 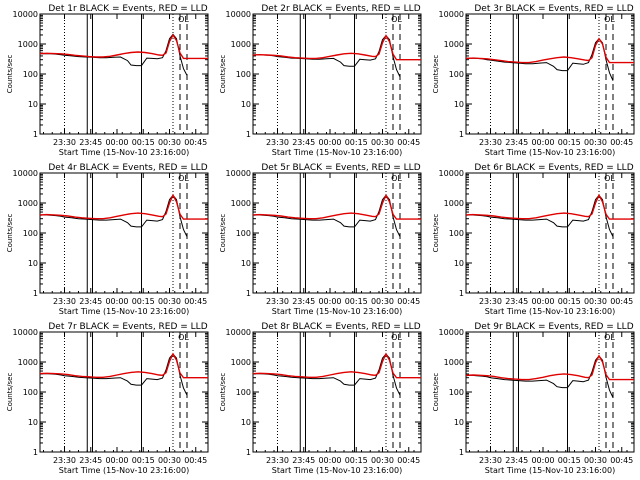 What do you see at coordinates (340, 327) in the screenshot?
I see `chart-title: Det 8r BLACK = Events, RED = LLD` at bounding box center [340, 327].